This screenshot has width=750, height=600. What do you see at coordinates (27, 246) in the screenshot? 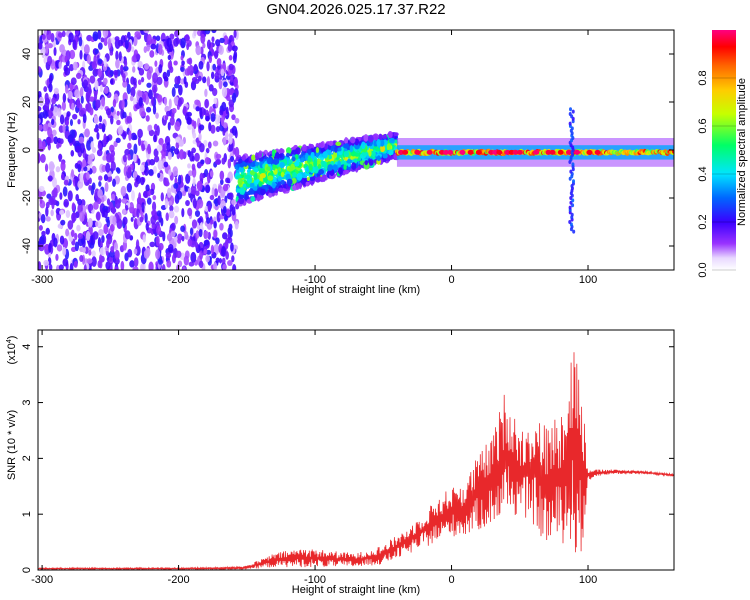
I see `heatmap-y-tick-label: -40` at bounding box center [27, 246].